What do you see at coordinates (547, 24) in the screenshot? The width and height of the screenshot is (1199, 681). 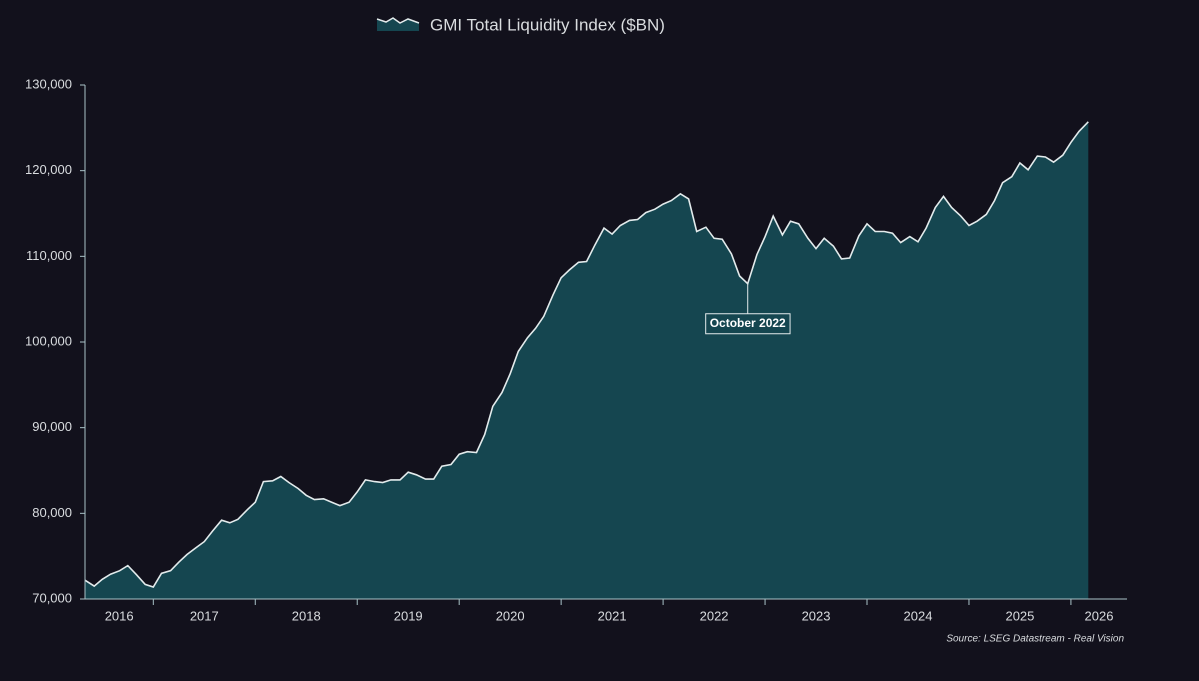 I see `legend-label: GMI Total Liquidity Index ($BN)` at bounding box center [547, 24].